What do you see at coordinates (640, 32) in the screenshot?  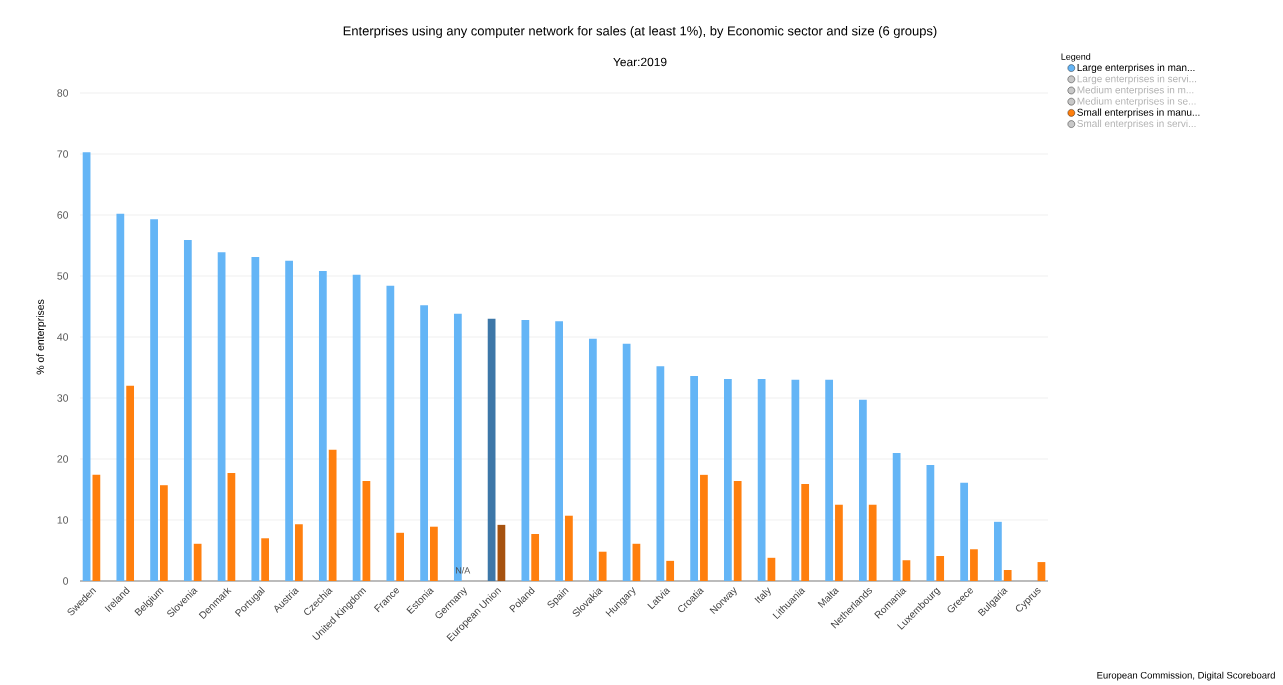 I see `chart-title: Enterprises using any computer network for sales (at least 1%), by Economic sector and size (6 groups)` at bounding box center [640, 32].